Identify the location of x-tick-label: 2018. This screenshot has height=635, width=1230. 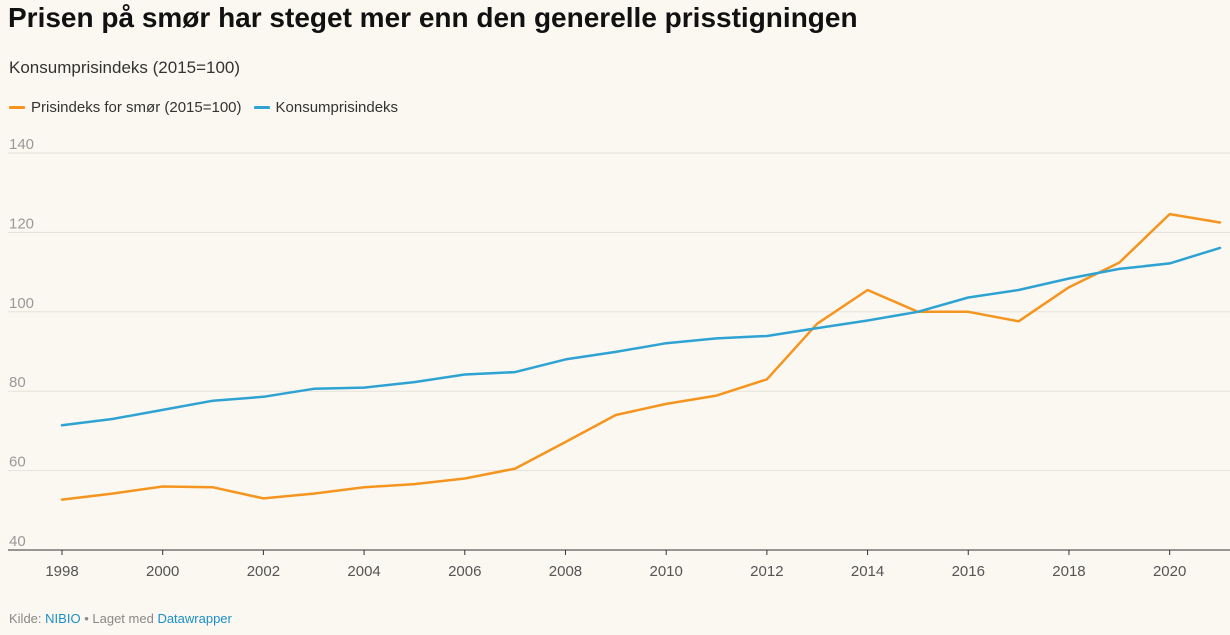
(1068, 571).